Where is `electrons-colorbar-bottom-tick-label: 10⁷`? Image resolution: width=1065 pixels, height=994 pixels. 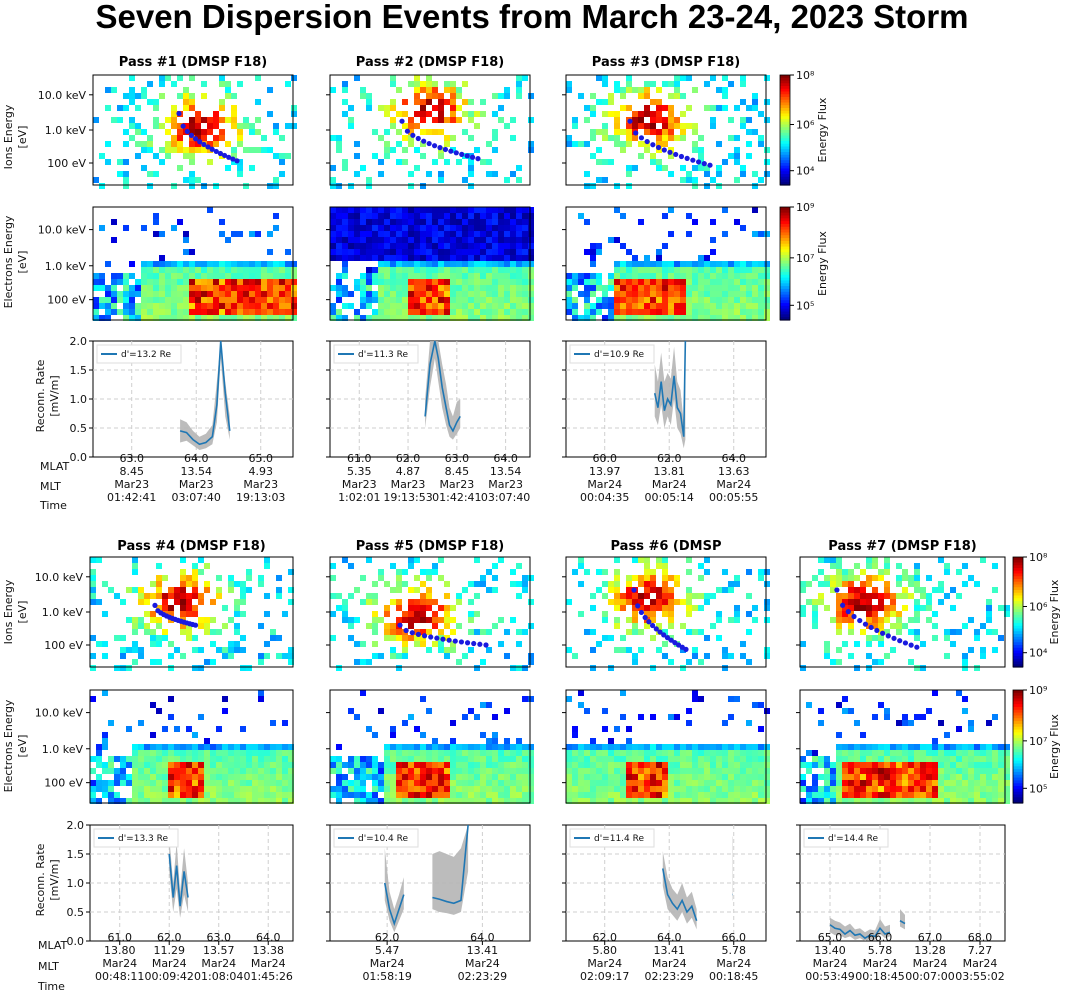
electrons-colorbar-bottom-tick-label: 10⁷ is located at coordinates (1038, 741).